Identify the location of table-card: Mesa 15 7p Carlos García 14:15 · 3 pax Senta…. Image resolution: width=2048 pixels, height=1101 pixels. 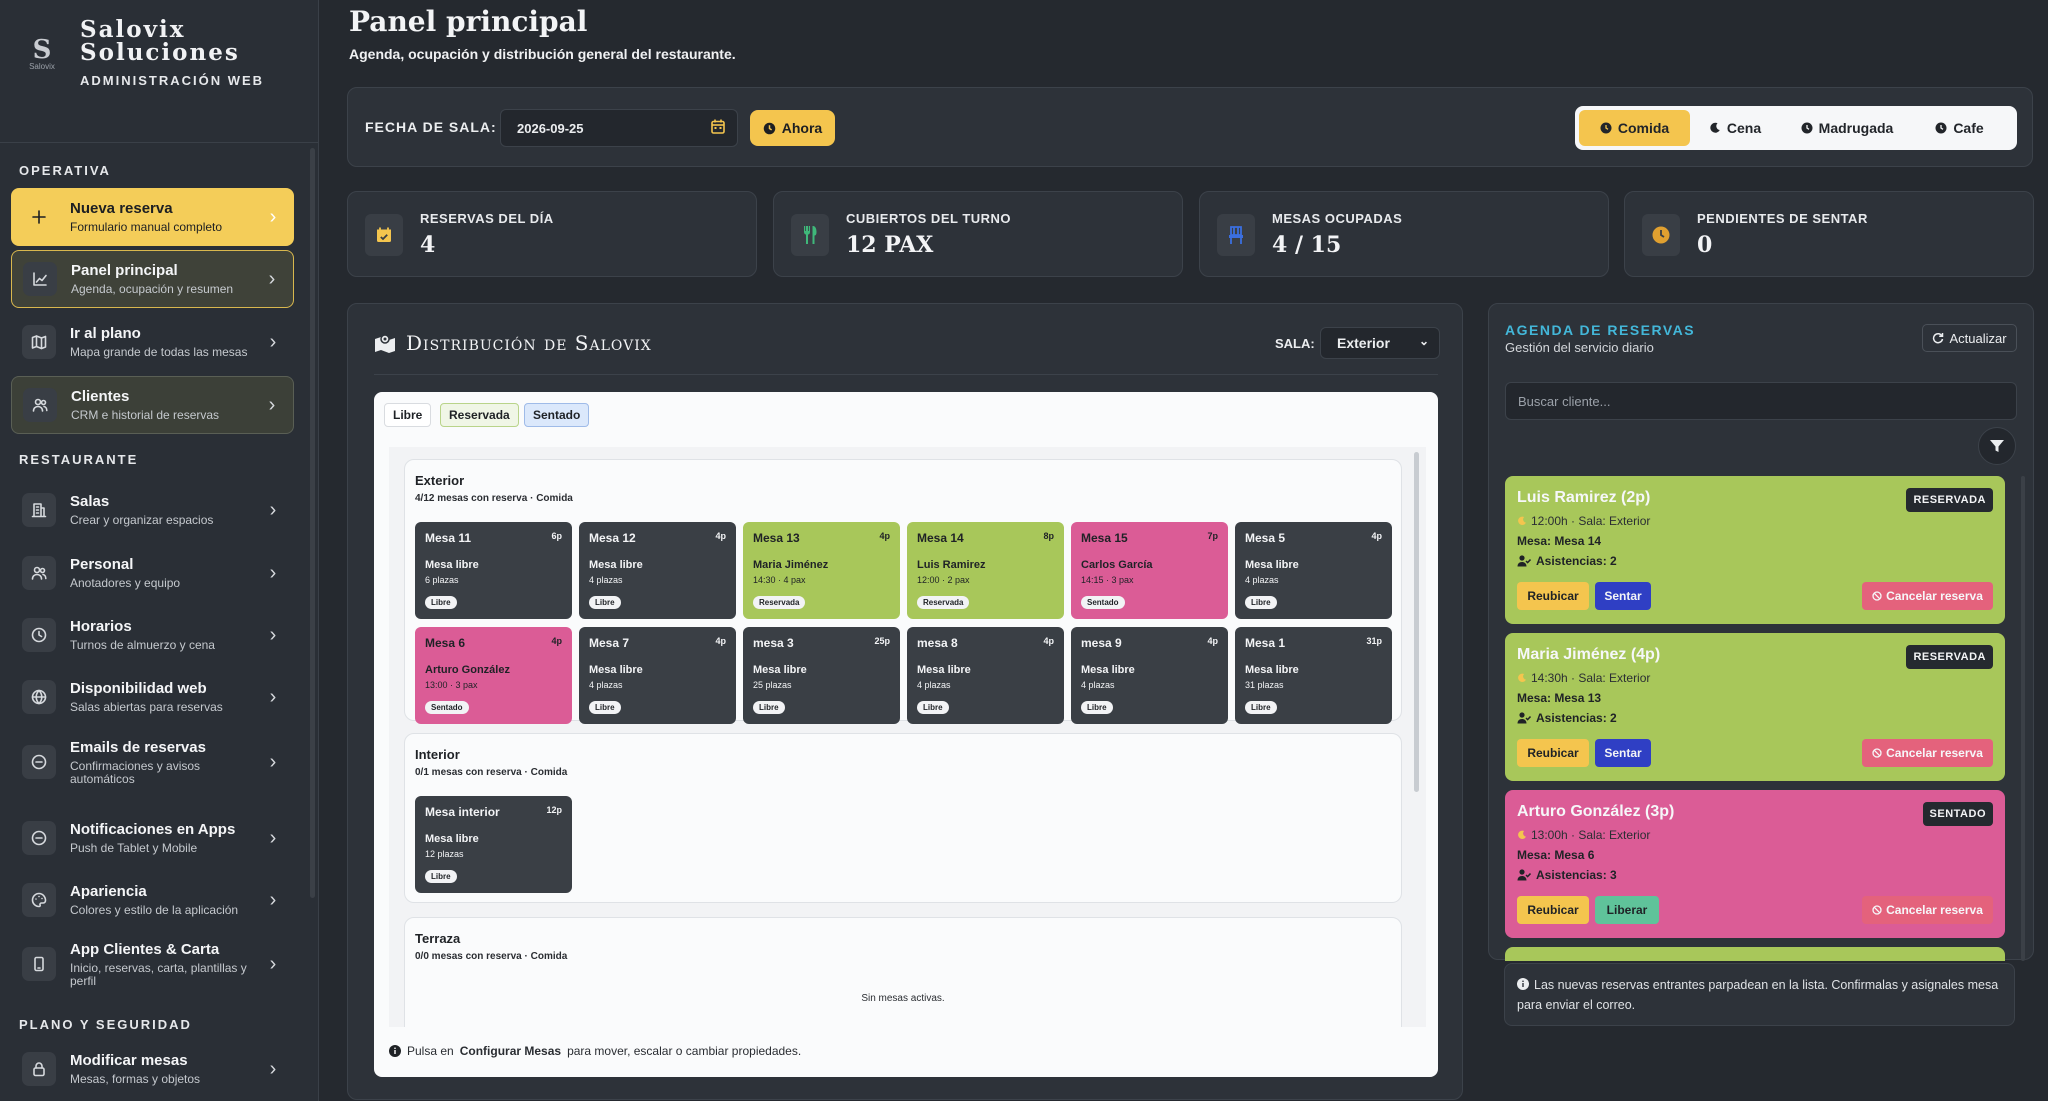
(1149, 570).